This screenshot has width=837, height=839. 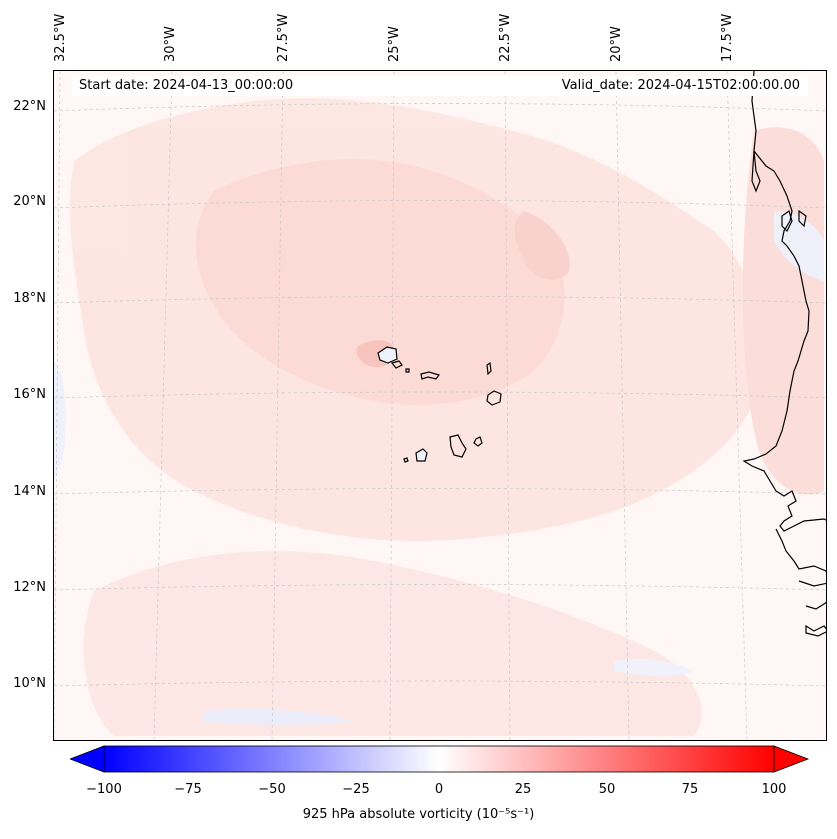 What do you see at coordinates (489, 368) in the screenshot?
I see `island-sal` at bounding box center [489, 368].